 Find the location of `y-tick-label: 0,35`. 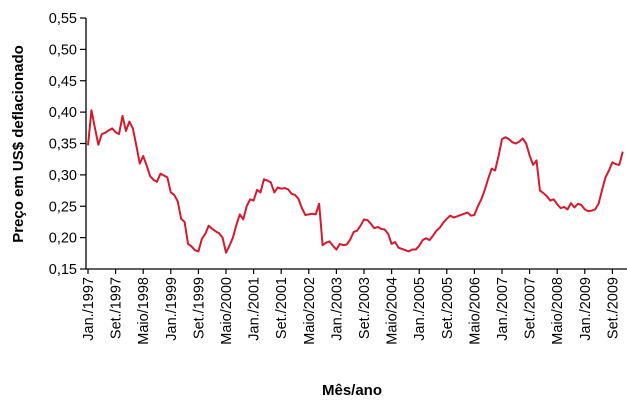

y-tick-label: 0,35 is located at coordinates (63, 145).